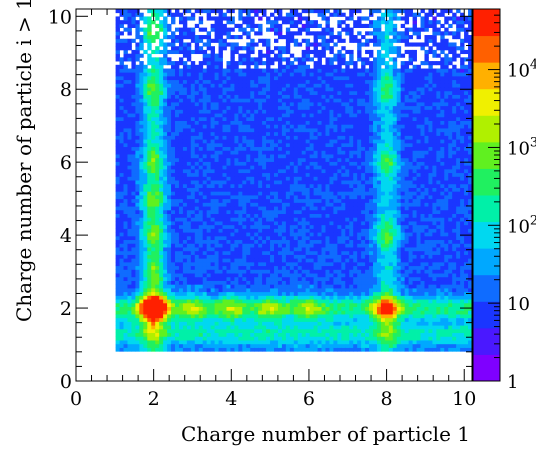 This screenshot has height=449, width=536. What do you see at coordinates (205, 37) in the screenshot?
I see `heatmap-cell-1993` at bounding box center [205, 37].